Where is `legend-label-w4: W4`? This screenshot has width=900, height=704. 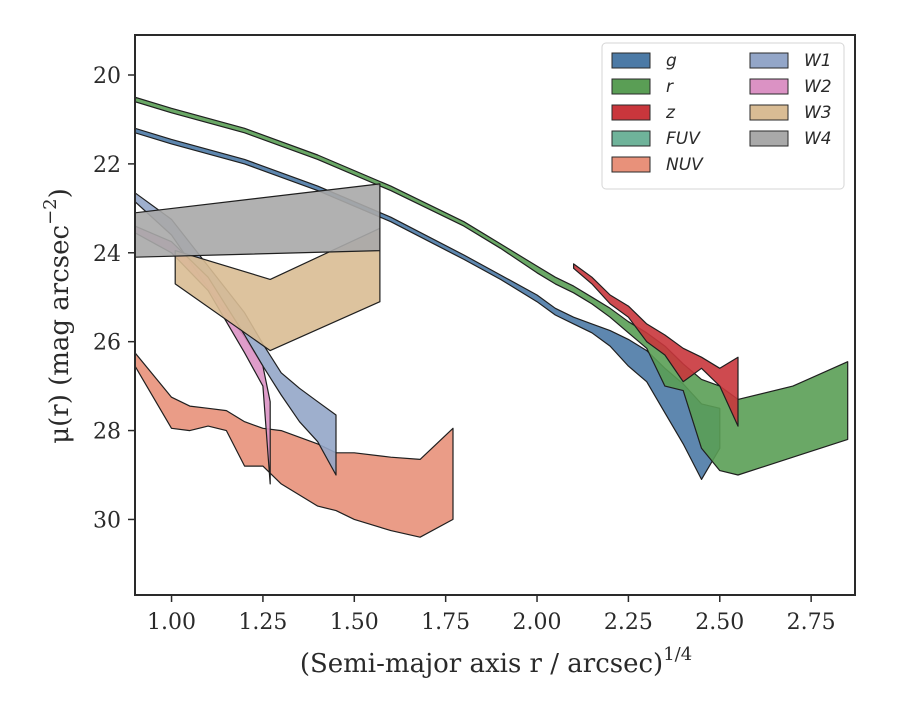 legend-label-w4: W4 is located at coordinates (818, 139).